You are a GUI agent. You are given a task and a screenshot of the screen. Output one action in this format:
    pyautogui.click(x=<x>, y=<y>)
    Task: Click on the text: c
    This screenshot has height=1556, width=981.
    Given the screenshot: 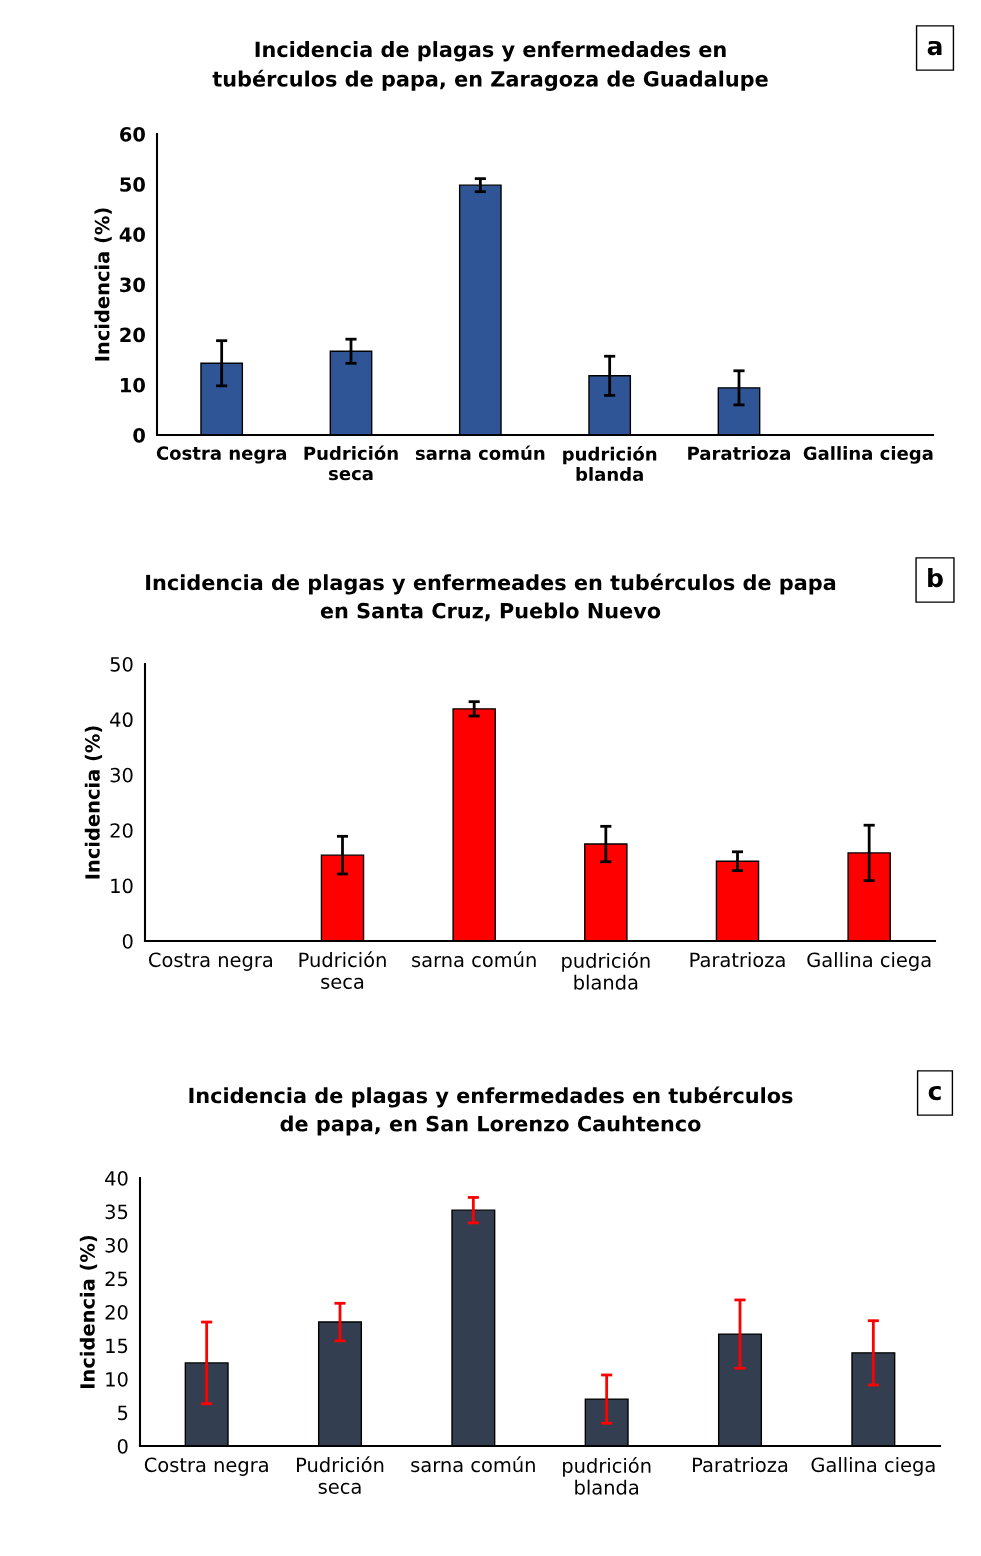 What is the action you would take?
    pyautogui.click(x=934, y=1093)
    